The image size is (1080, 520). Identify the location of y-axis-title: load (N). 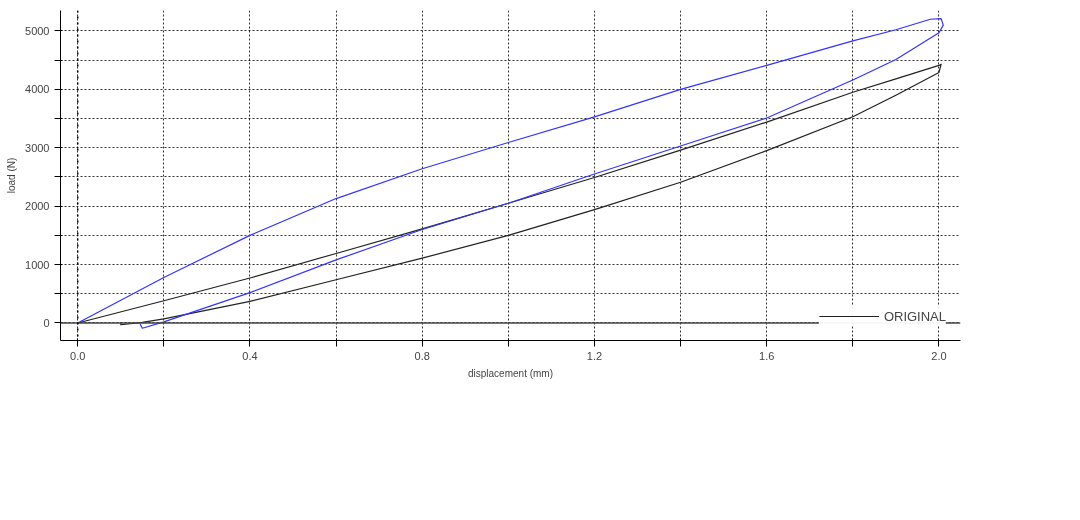
(12, 175).